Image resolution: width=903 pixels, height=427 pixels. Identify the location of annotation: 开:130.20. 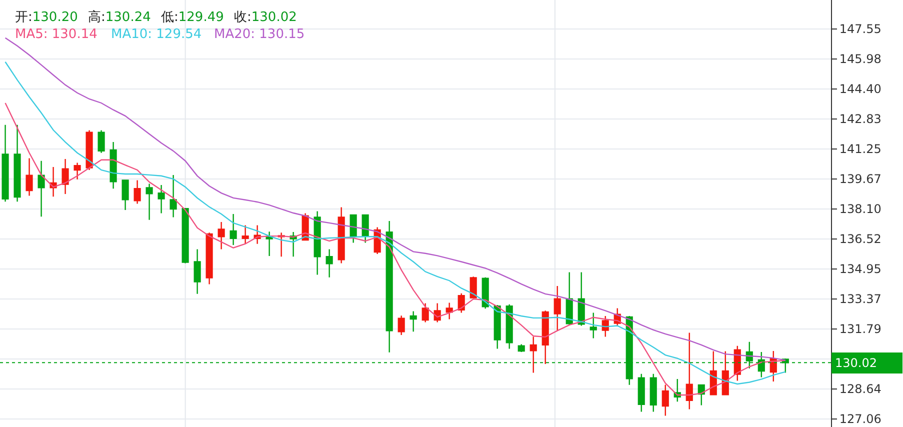
(46, 17).